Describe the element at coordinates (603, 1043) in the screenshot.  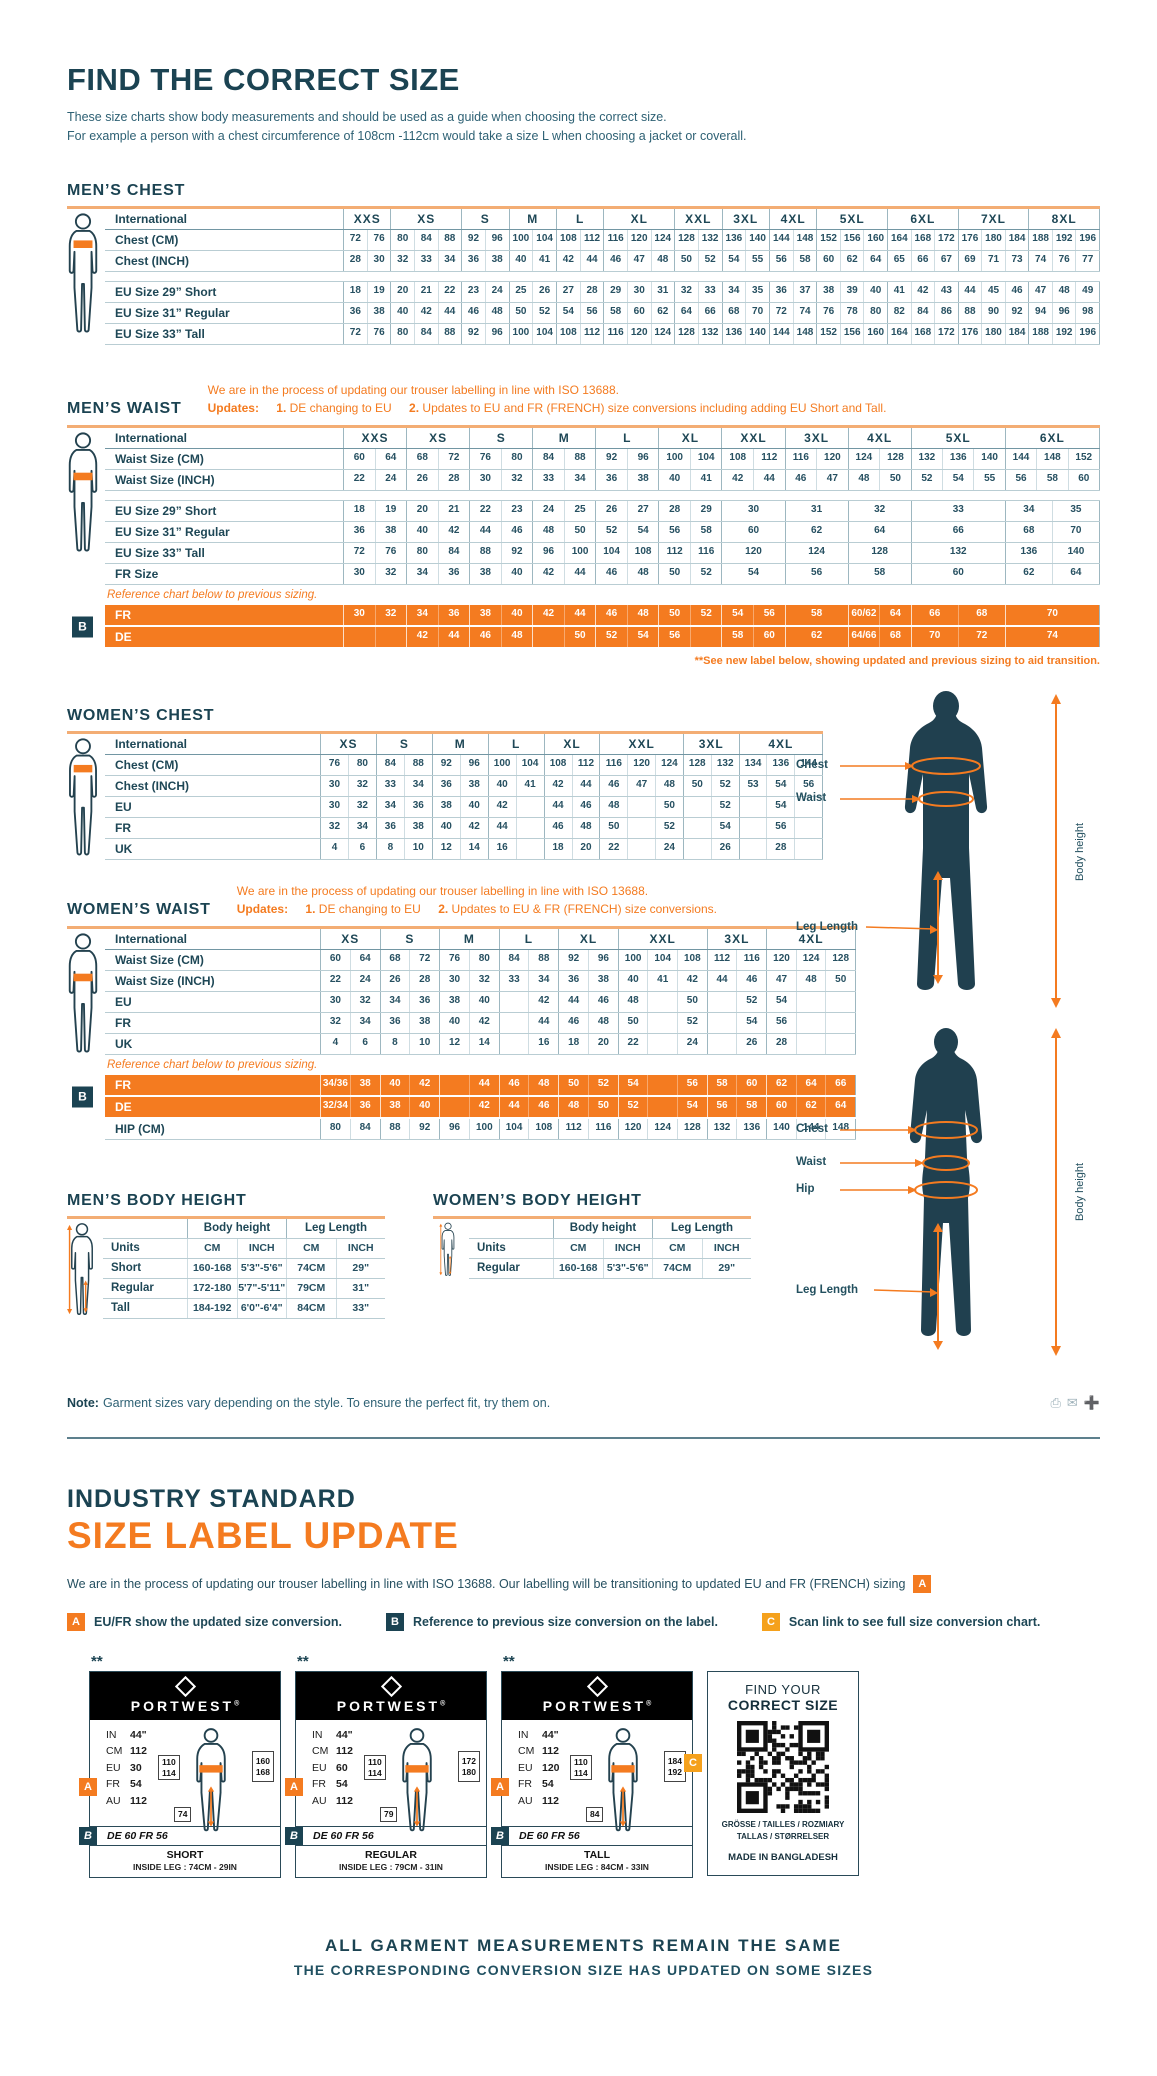
I see `size-cell: 20` at that location.